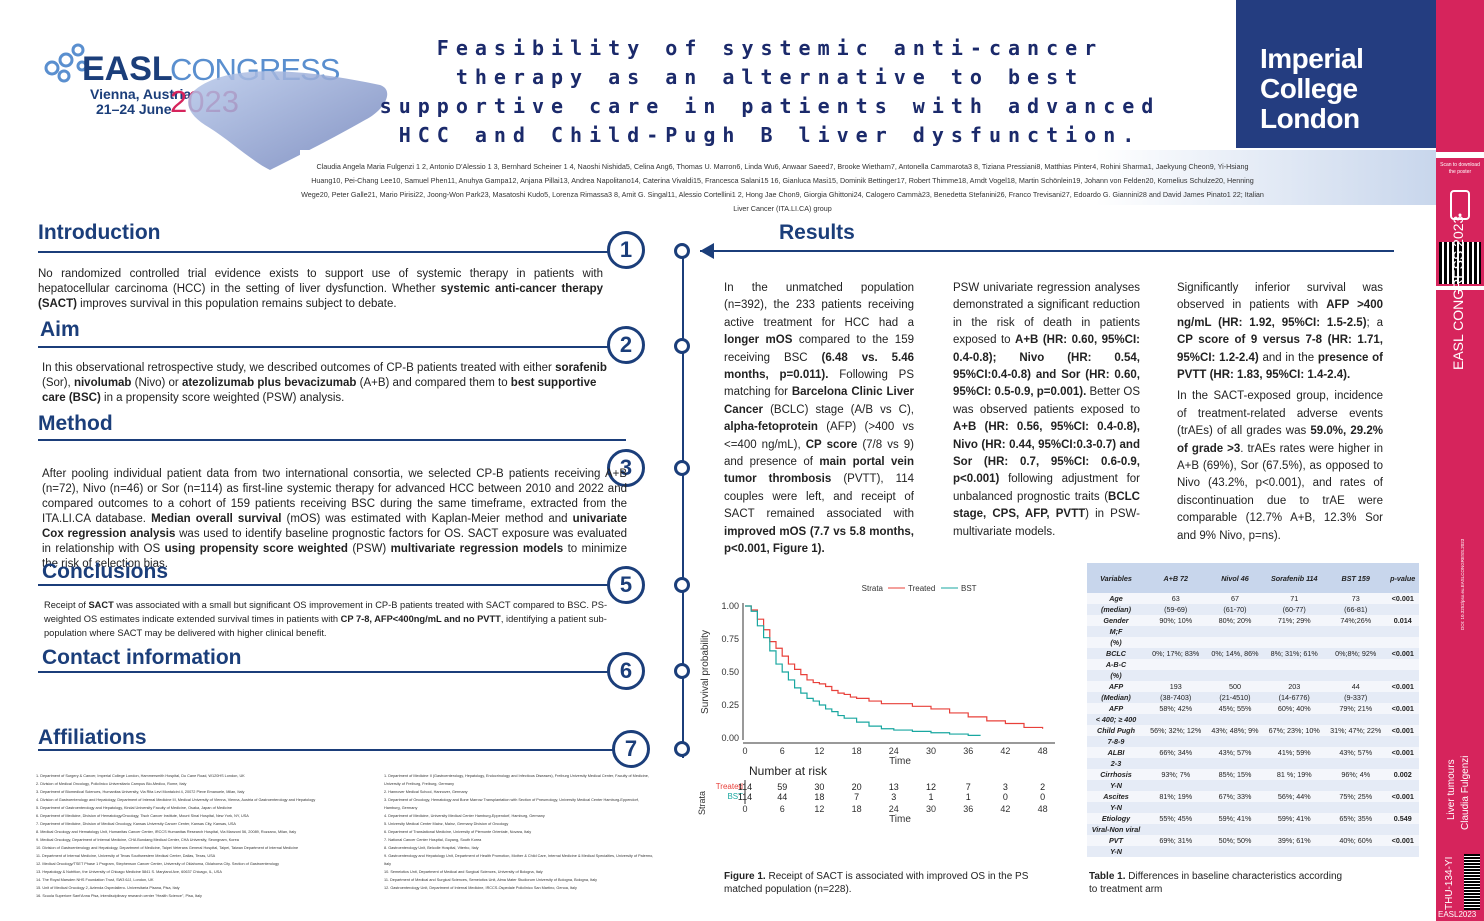 The width and height of the screenshot is (1484, 921). I want to click on table-cell: 90%; 10%, so click(1176, 620).